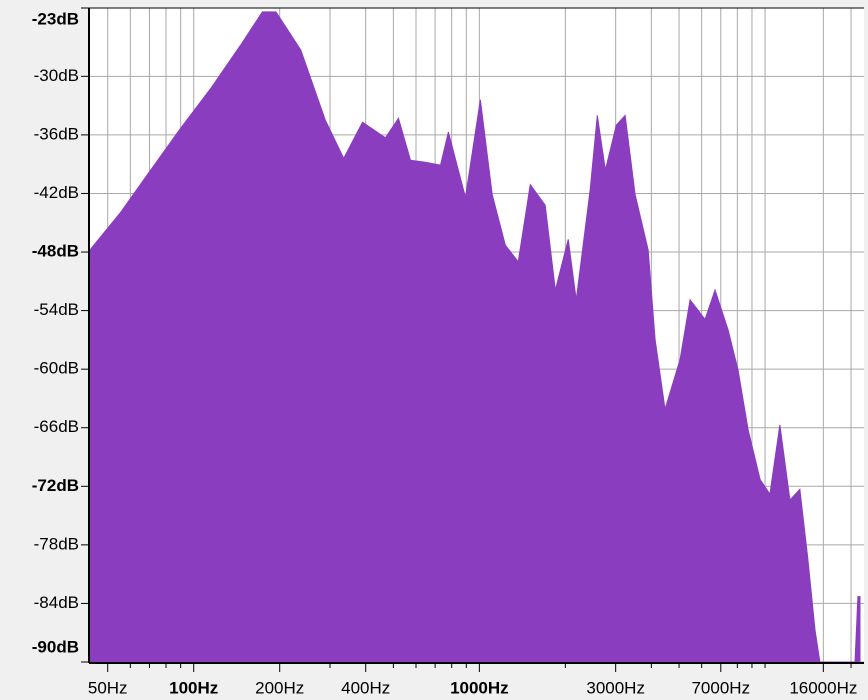 The height and width of the screenshot is (700, 868). I want to click on y-tick-label: -90dB, so click(55, 646).